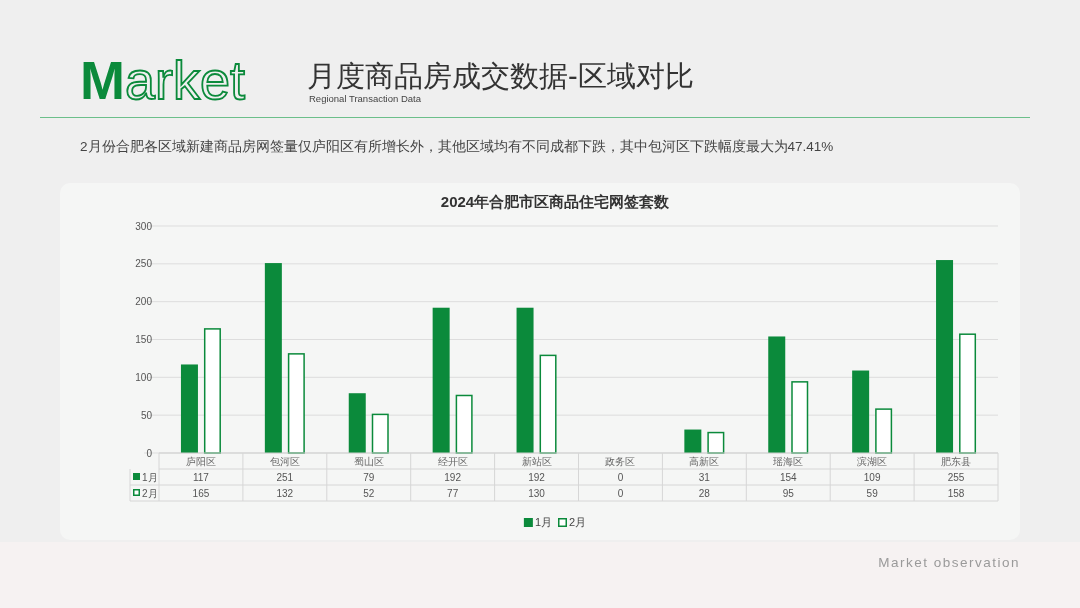 This screenshot has width=1080, height=608. Describe the element at coordinates (369, 477) in the screenshot. I see `data-label: 79` at that location.